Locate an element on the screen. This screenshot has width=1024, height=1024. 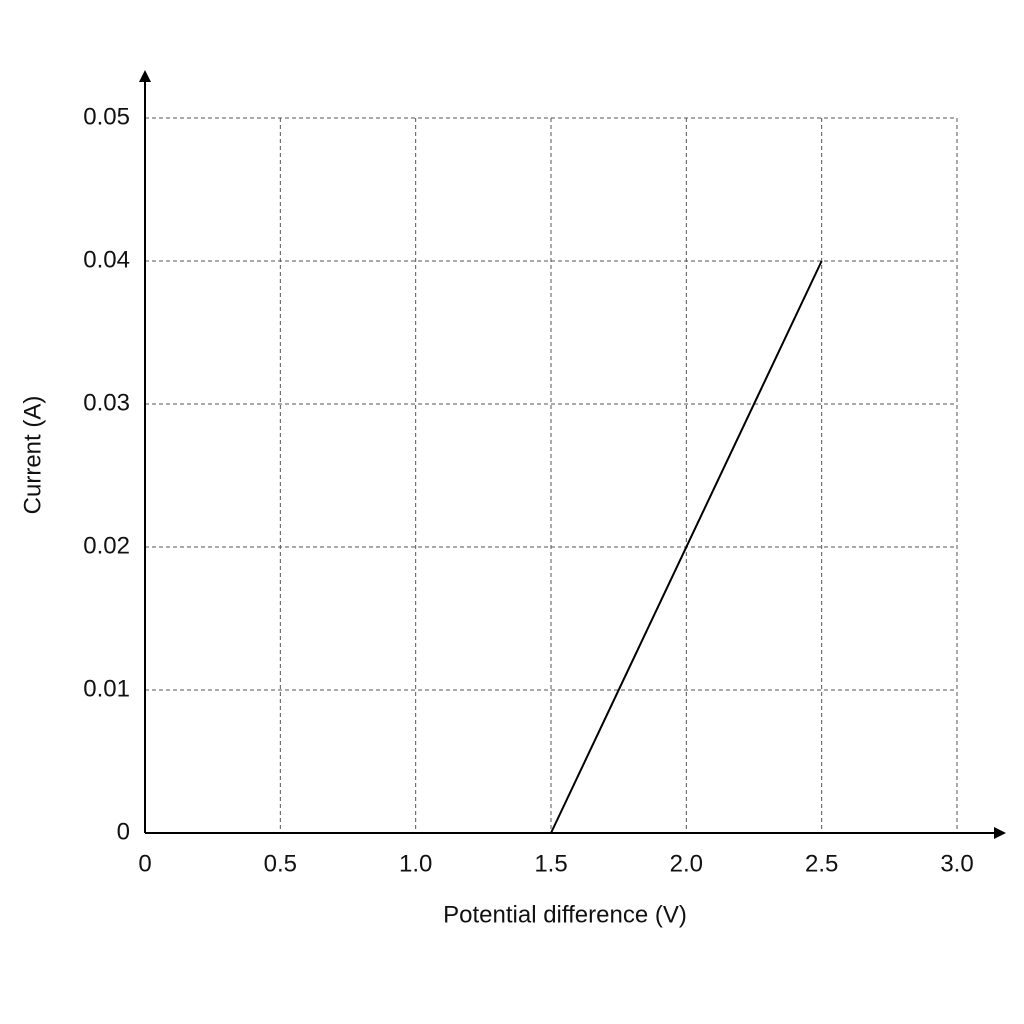
x-tick-label: 2.0 is located at coordinates (686, 863).